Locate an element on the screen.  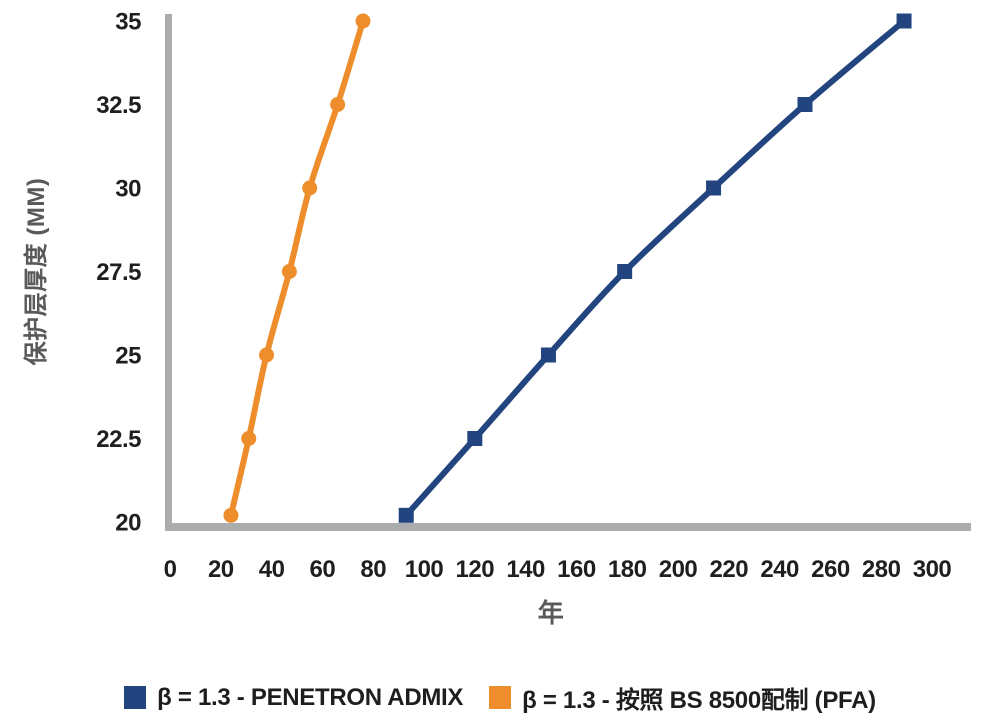
x-axis-title: 年 is located at coordinates (551, 613).